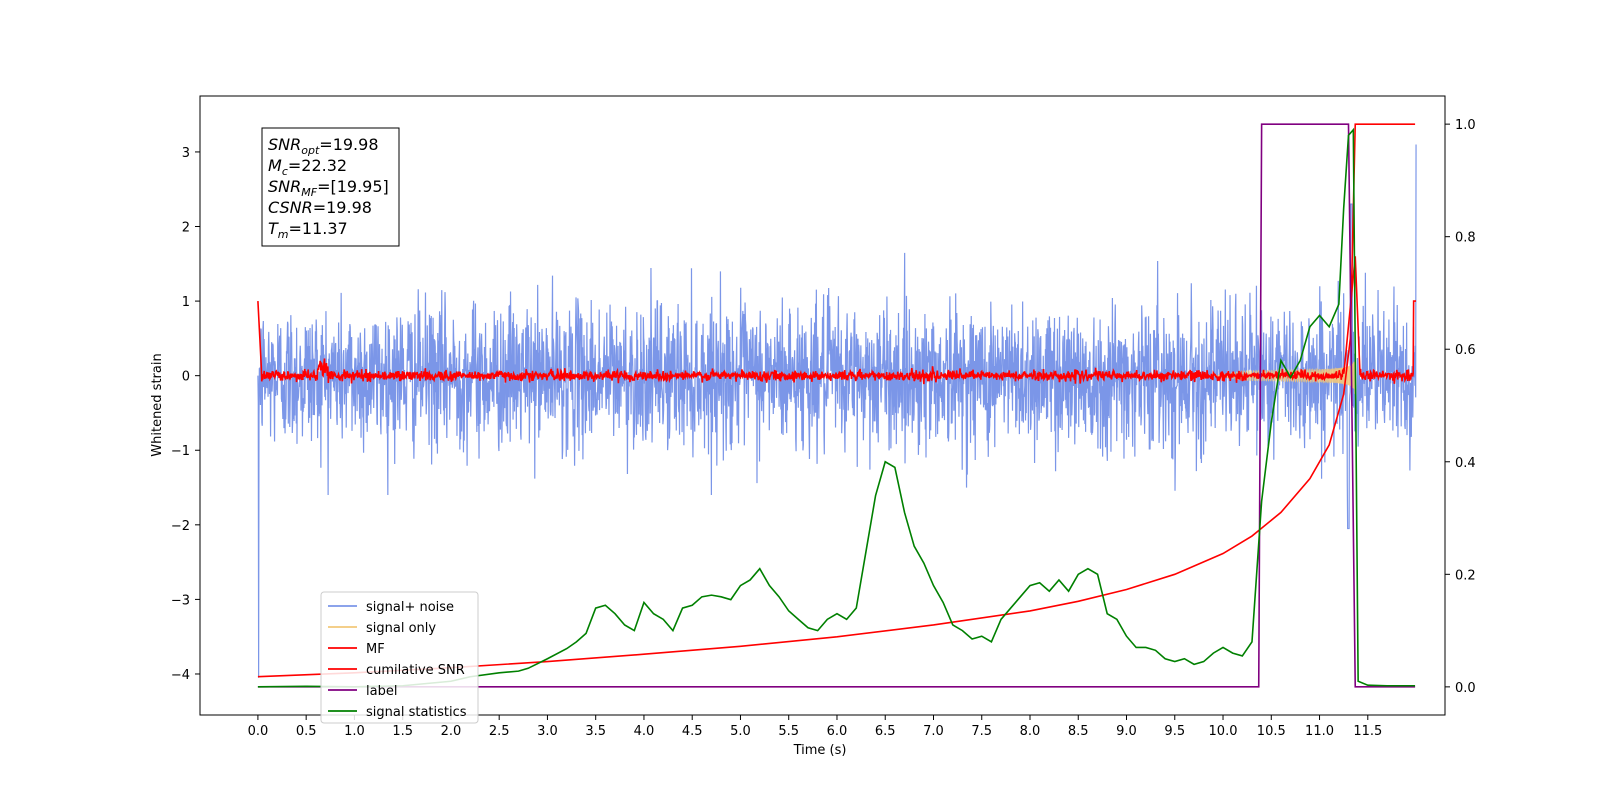 Image resolution: width=1600 pixels, height=800 pixels. I want to click on x-tick-label: 11.5, so click(1367, 731).